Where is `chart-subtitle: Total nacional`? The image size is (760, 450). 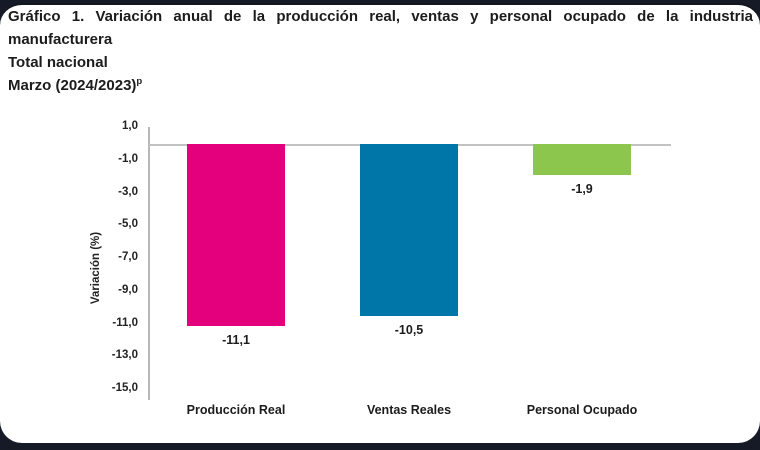 chart-subtitle: Total nacional is located at coordinates (58, 62).